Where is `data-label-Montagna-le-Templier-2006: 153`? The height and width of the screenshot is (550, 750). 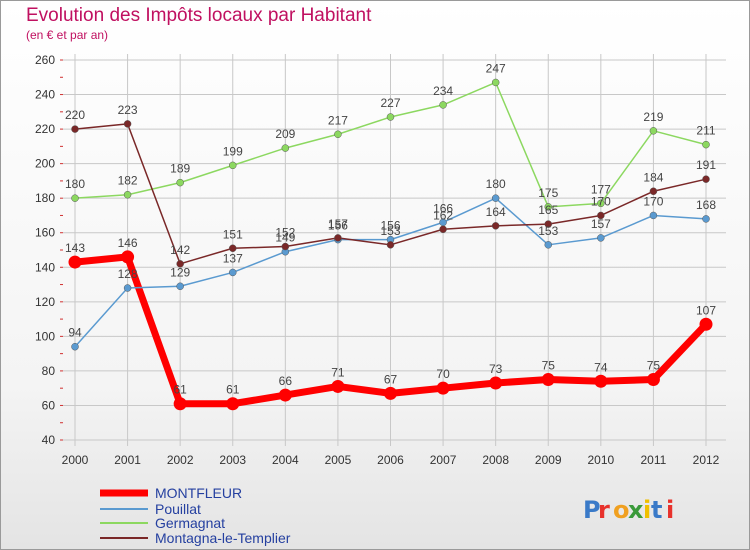
data-label-Montagna-le-Templier-2006: 153 is located at coordinates (390, 231).